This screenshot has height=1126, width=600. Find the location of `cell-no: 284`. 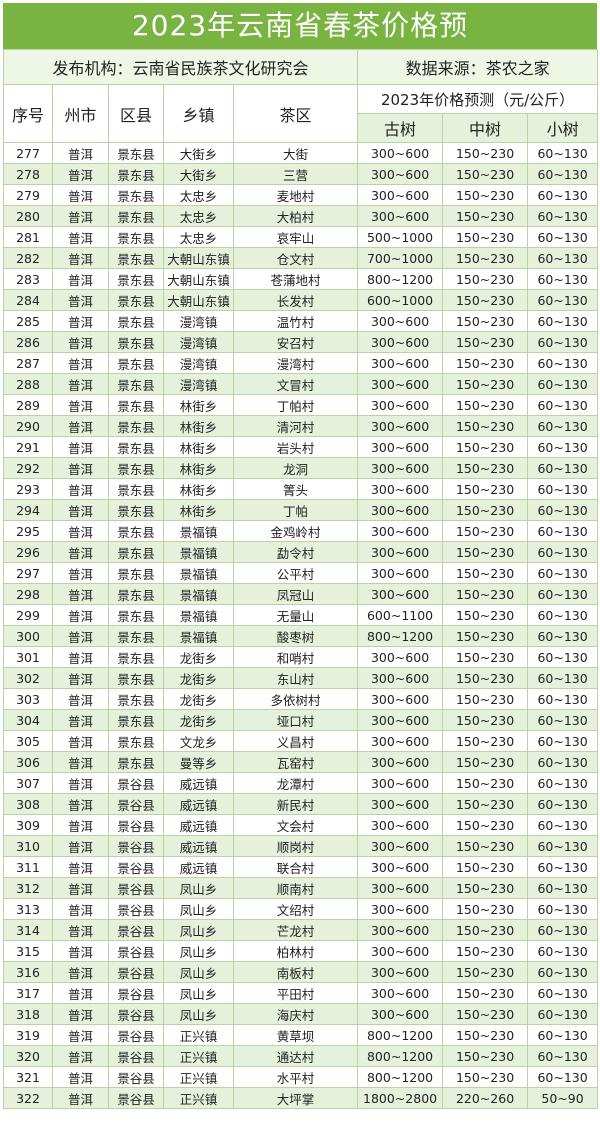

cell-no: 284 is located at coordinates (28, 300).